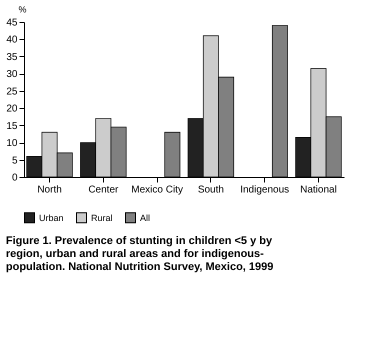  Describe the element at coordinates (15, 160) in the screenshot. I see `y-tick-label: 5` at that location.